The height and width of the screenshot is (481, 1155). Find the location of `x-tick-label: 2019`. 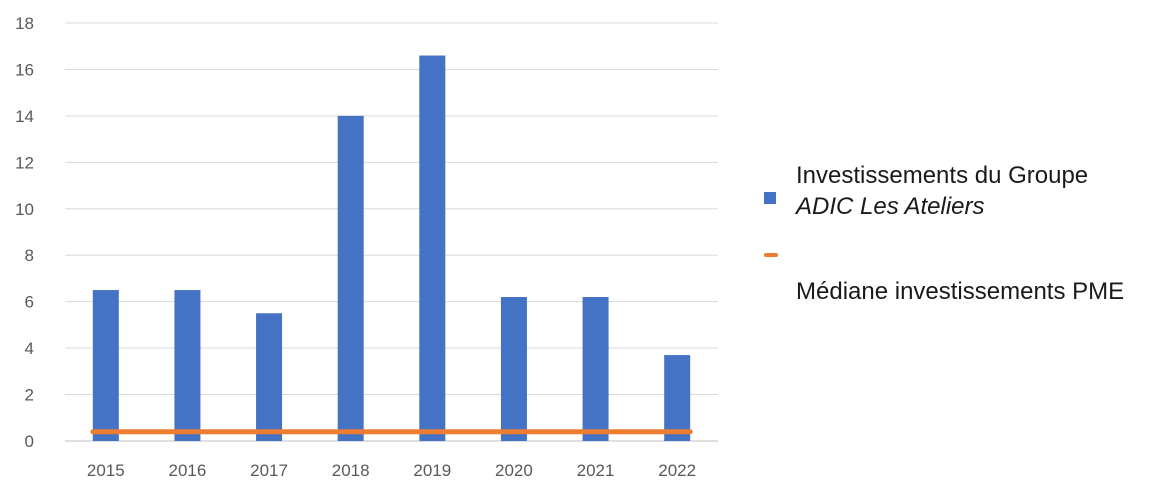

x-tick-label: 2019 is located at coordinates (432, 470).